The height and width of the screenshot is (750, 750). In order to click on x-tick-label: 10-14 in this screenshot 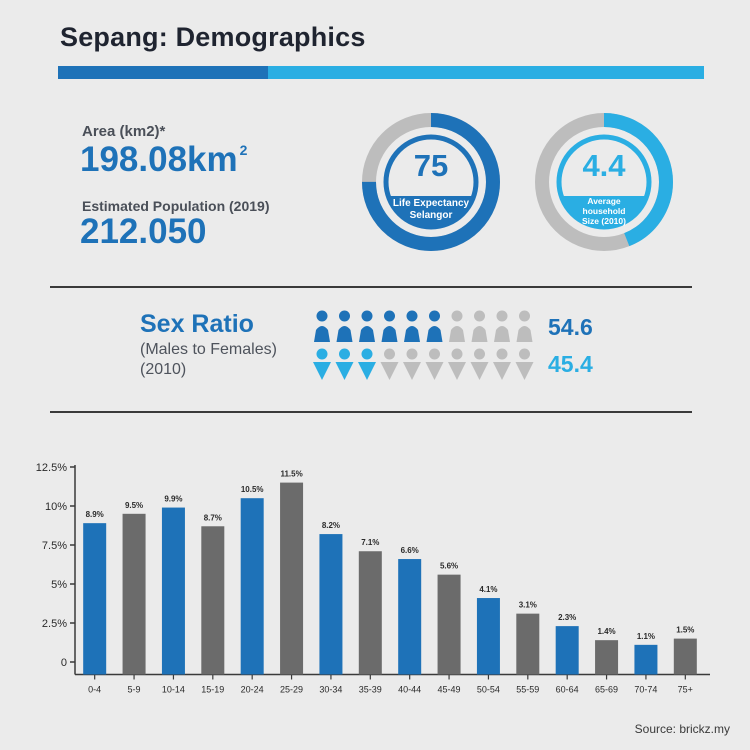, I will do `click(173, 689)`.